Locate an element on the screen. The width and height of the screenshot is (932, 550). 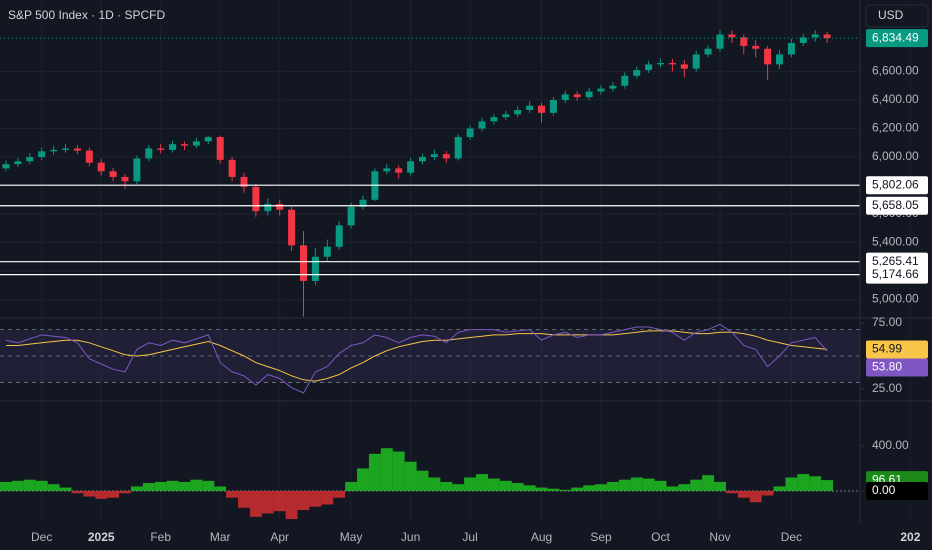
x-tick-label: Jul is located at coordinates (469, 537).